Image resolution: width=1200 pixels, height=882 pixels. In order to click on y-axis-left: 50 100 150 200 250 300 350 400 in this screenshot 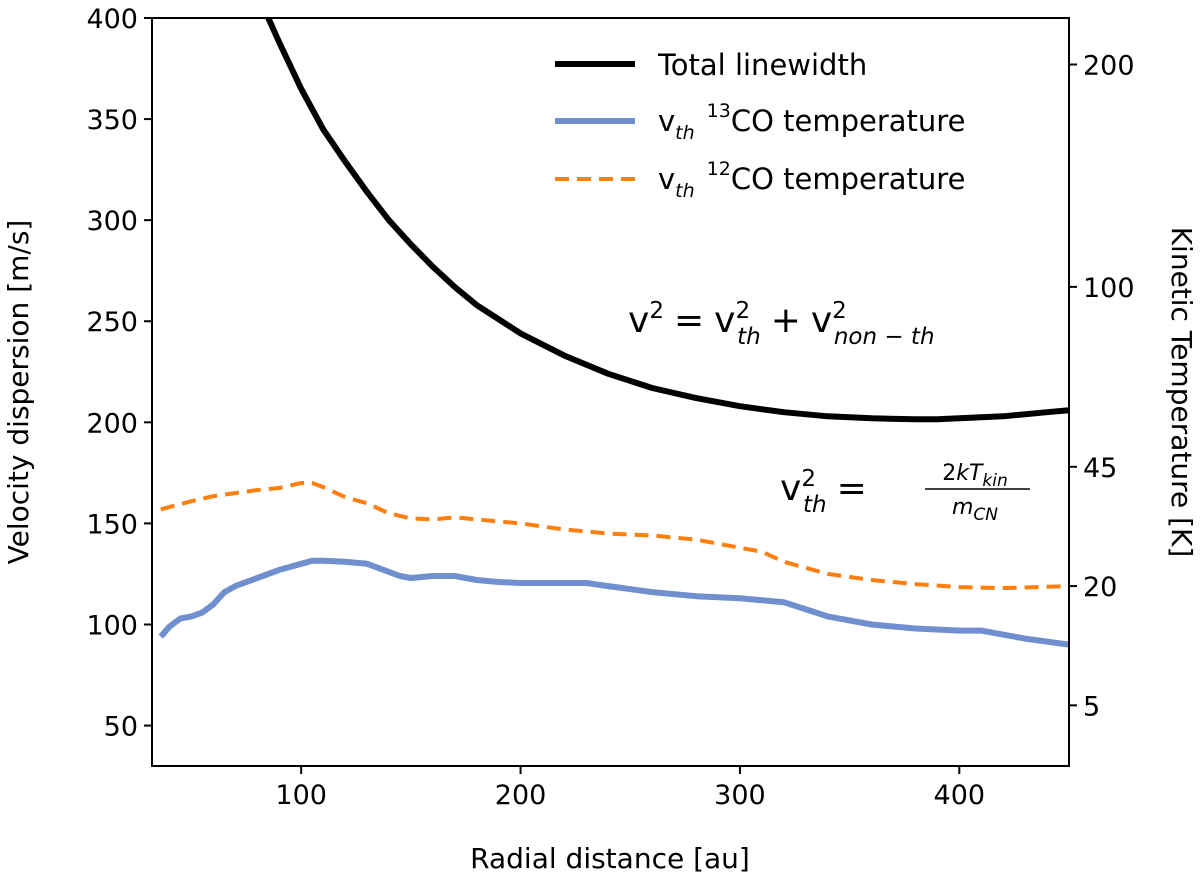, I will do `click(119, 373)`.